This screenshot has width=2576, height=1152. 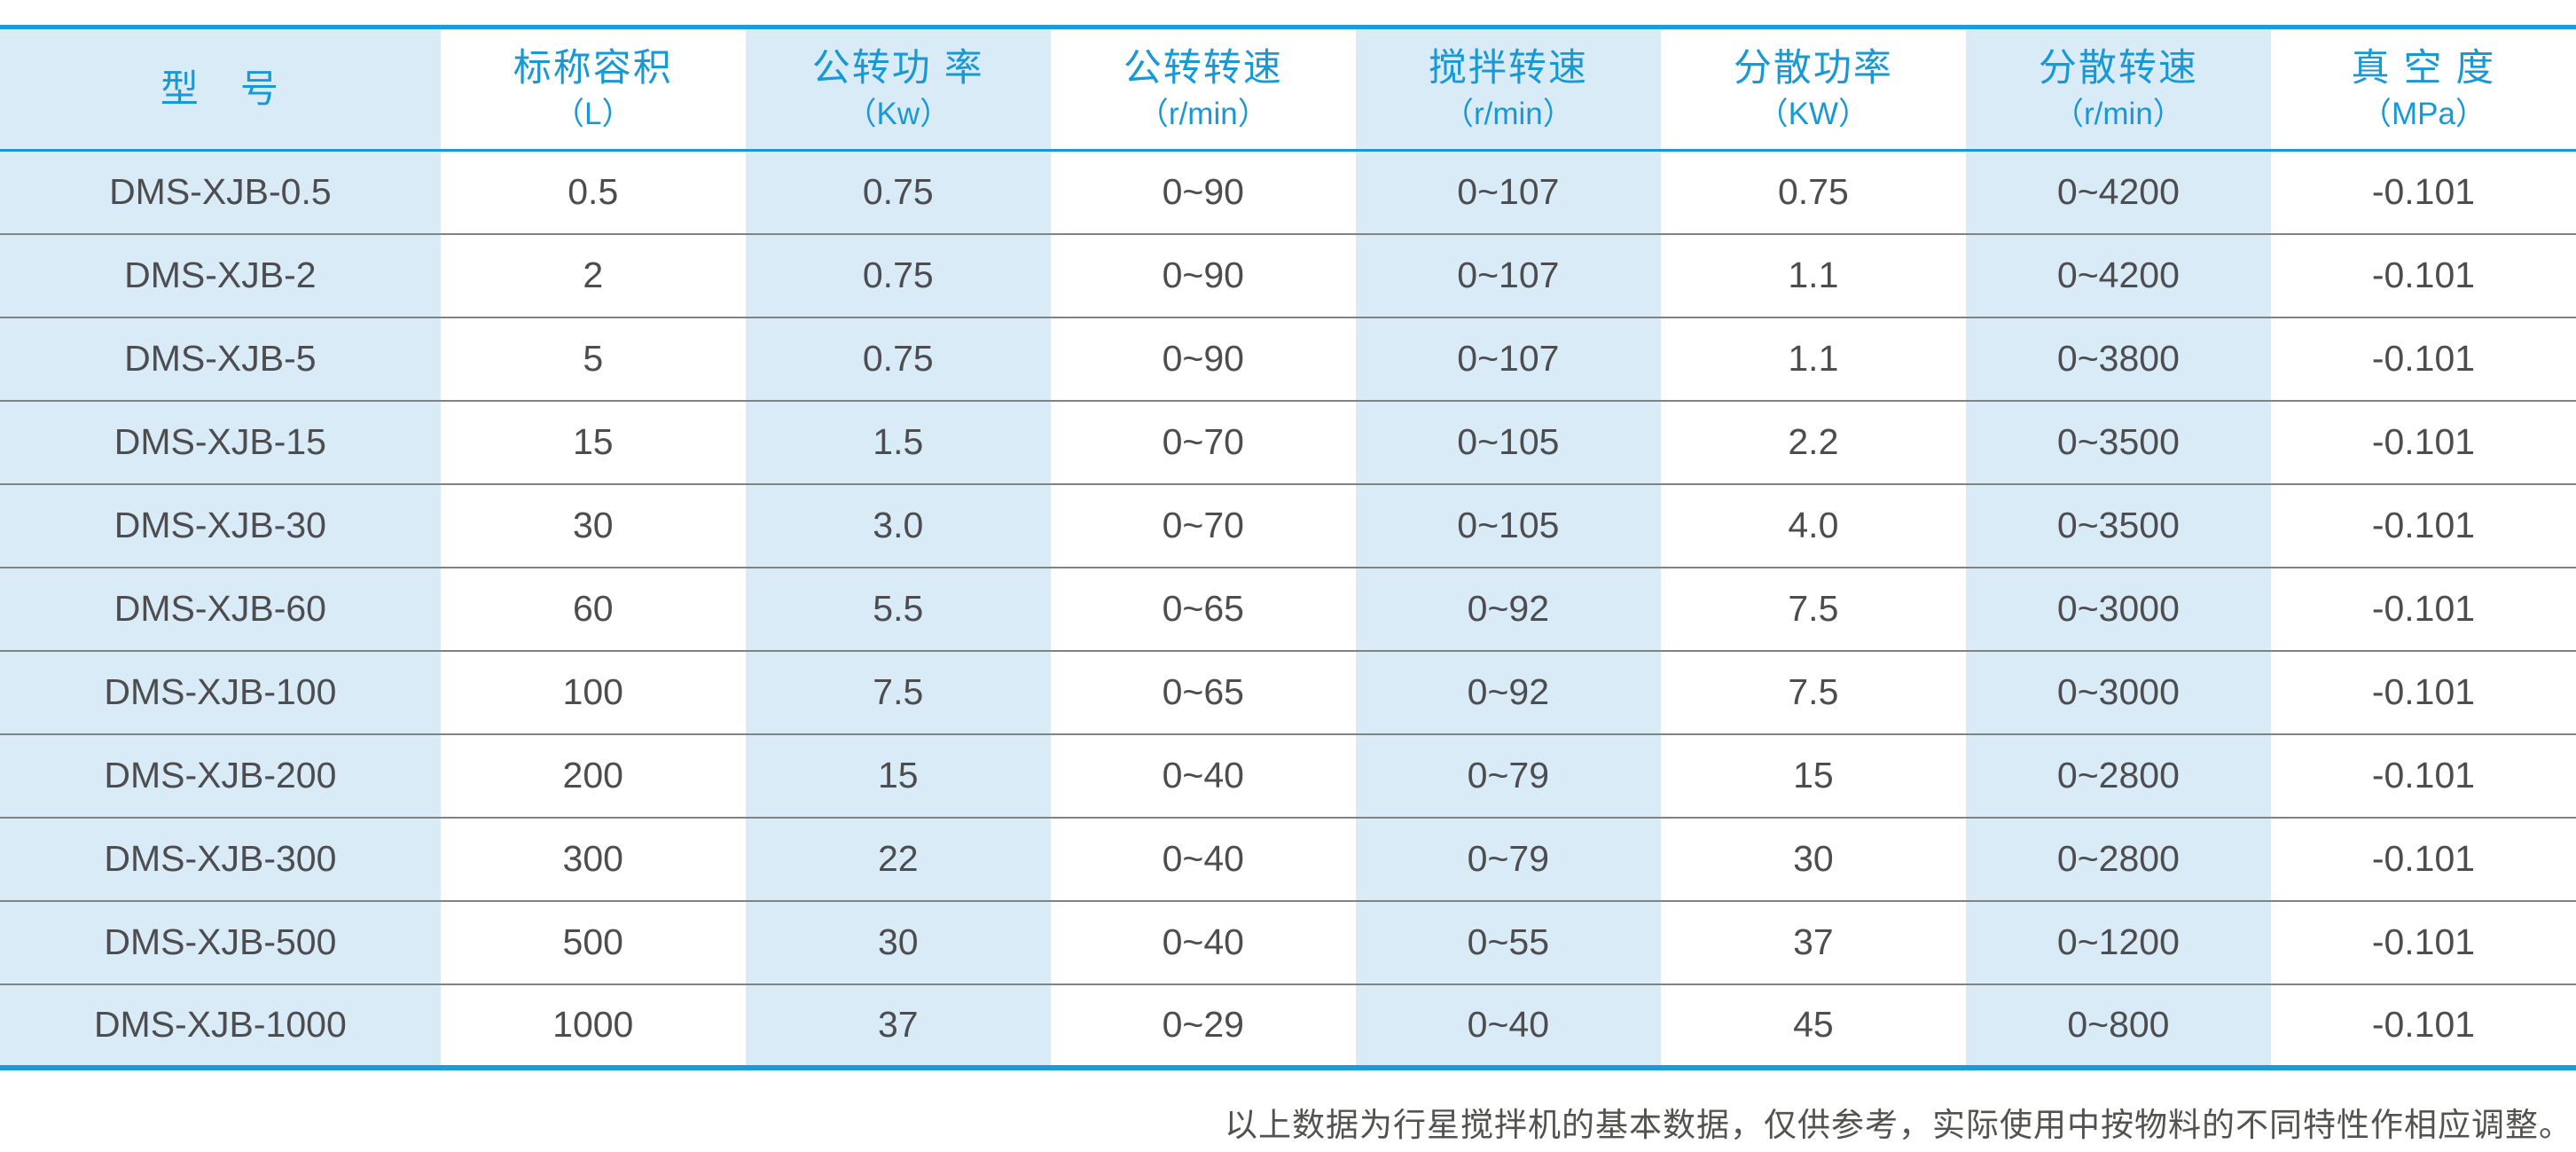 I want to click on value-cell: 0~29, so click(x=1203, y=1026).